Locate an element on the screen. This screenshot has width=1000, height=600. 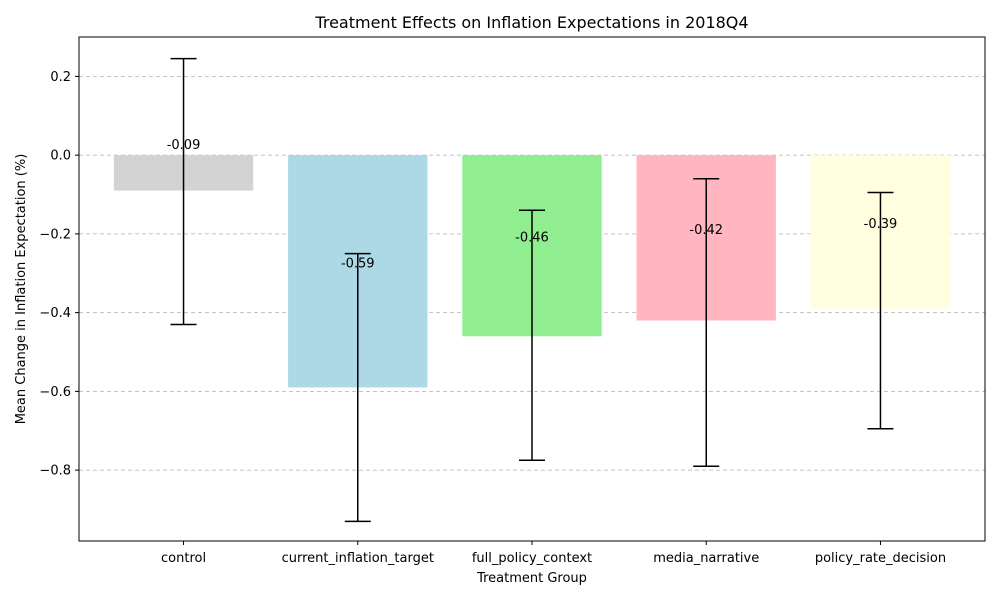
value-label: -0.39 is located at coordinates (881, 224).